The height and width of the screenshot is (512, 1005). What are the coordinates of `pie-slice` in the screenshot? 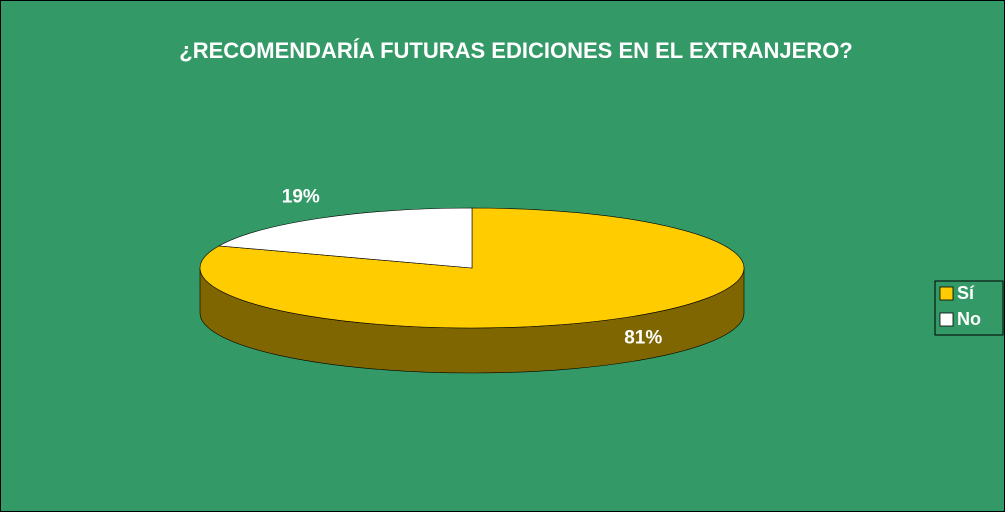 It's located at (345, 238).